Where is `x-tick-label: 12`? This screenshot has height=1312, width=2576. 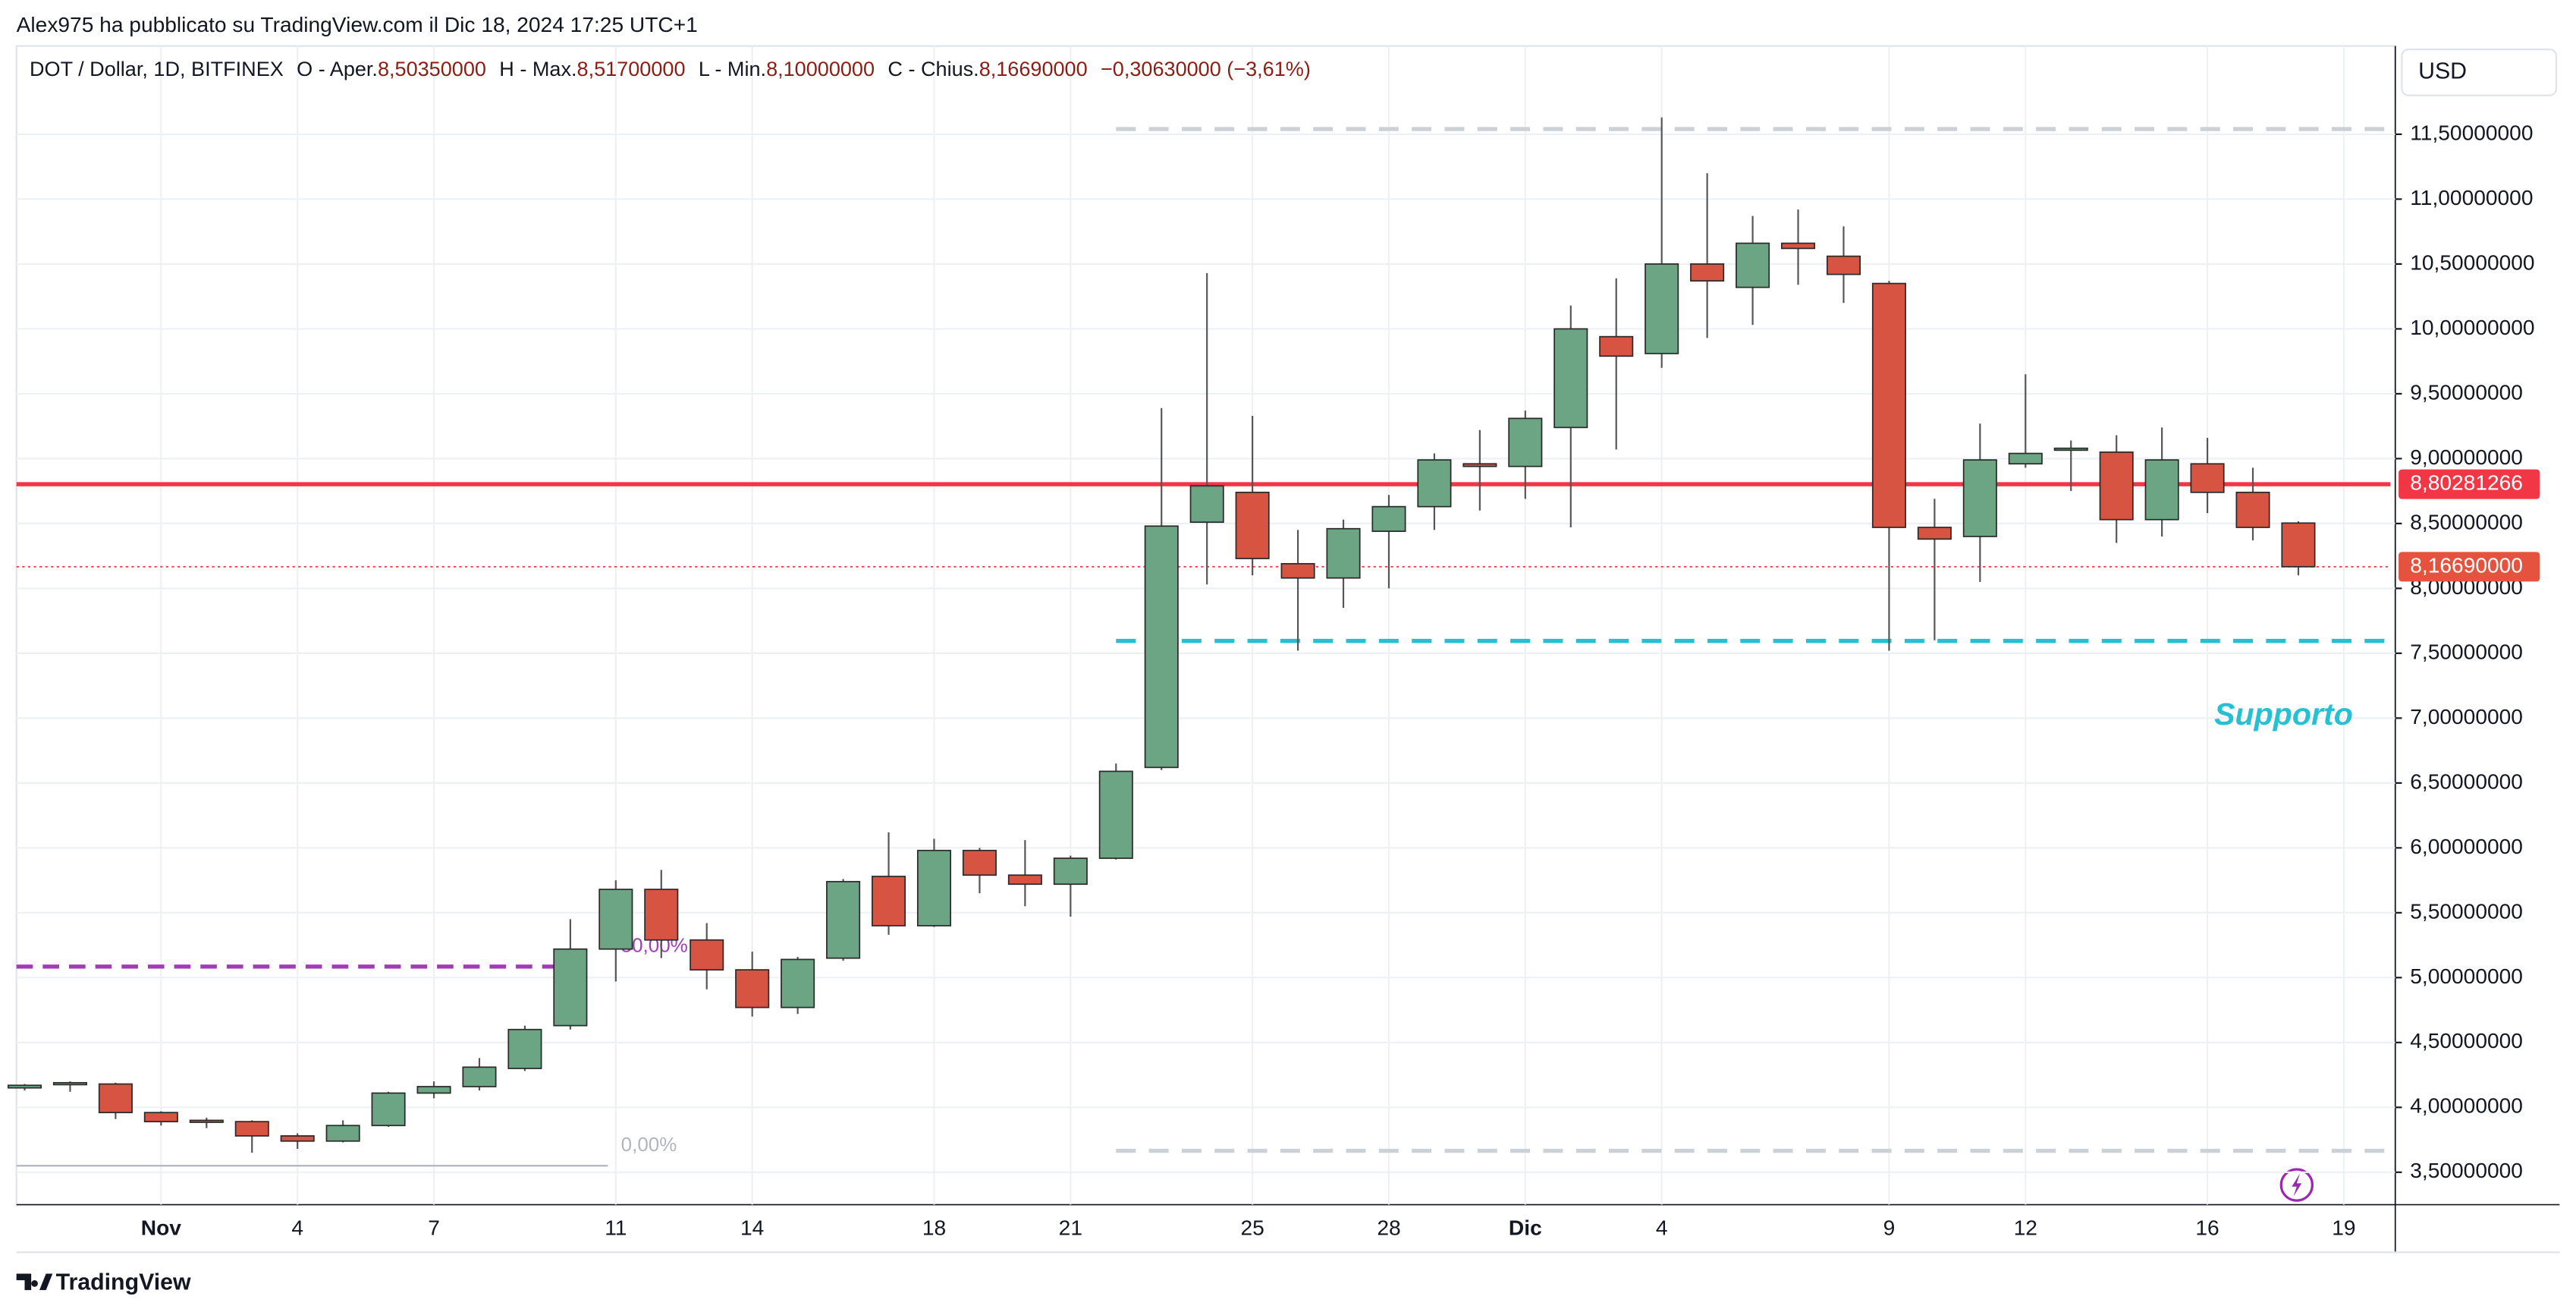 x-tick-label: 12 is located at coordinates (2025, 1227).